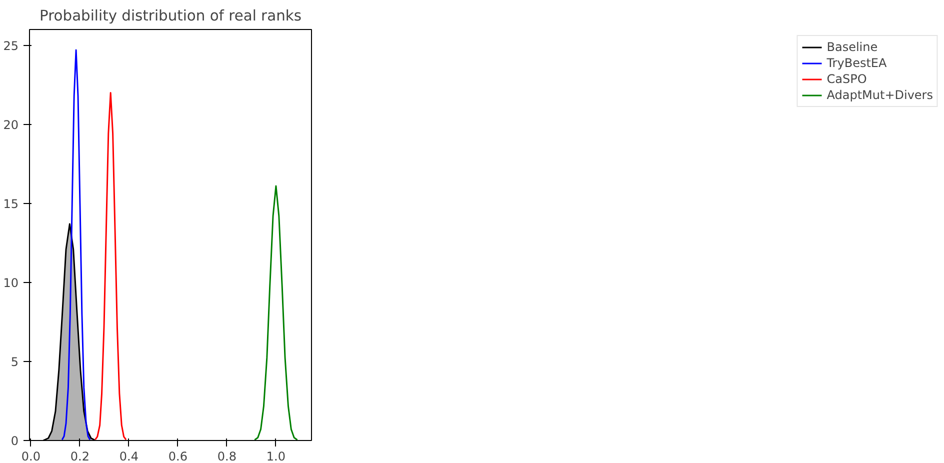  Describe the element at coordinates (14, 441) in the screenshot. I see `y-tick-label: 0` at that location.